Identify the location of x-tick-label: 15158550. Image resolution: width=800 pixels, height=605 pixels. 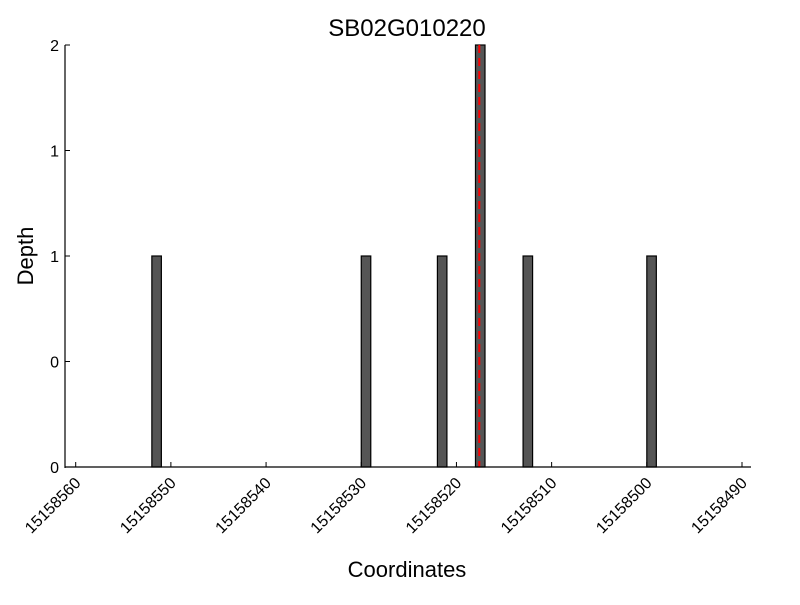
(148, 506).